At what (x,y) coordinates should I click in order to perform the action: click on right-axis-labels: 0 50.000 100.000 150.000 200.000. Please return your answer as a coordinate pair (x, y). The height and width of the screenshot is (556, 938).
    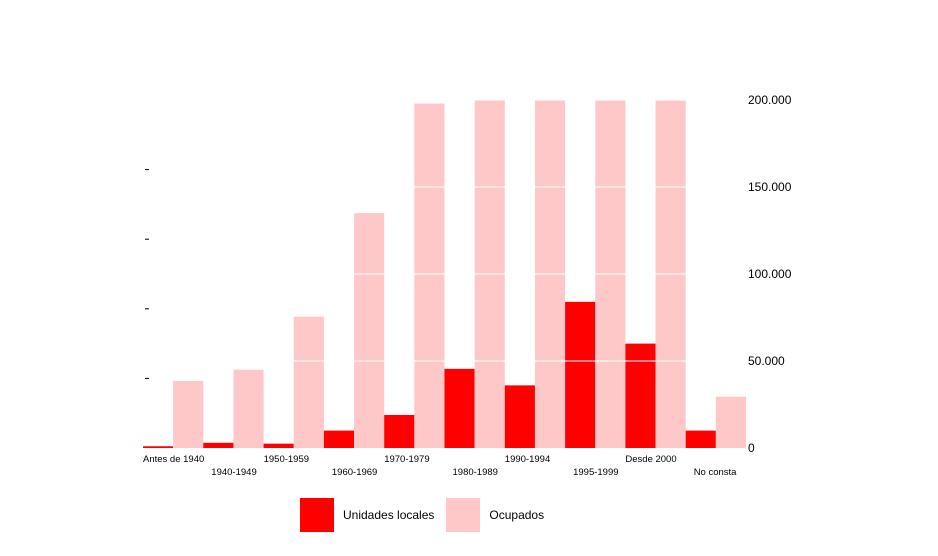
    Looking at the image, I should click on (770, 274).